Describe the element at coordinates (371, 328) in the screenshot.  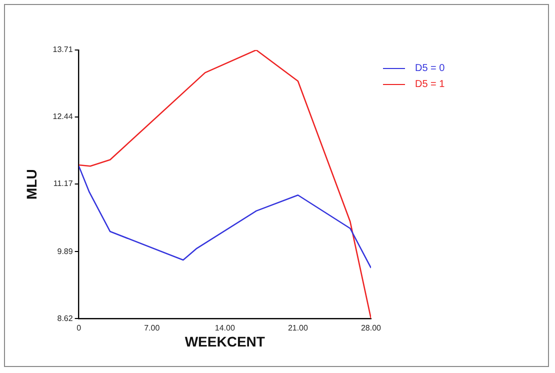
I see `x-tick-label: 28.00` at that location.